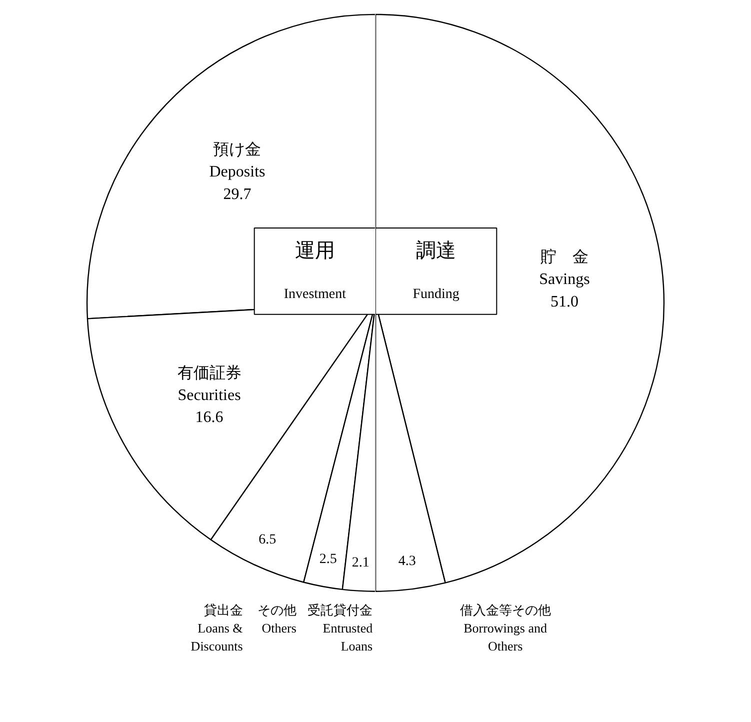 The height and width of the screenshot is (722, 751). Describe the element at coordinates (361, 563) in the screenshot. I see `data-label: 2.1` at that location.